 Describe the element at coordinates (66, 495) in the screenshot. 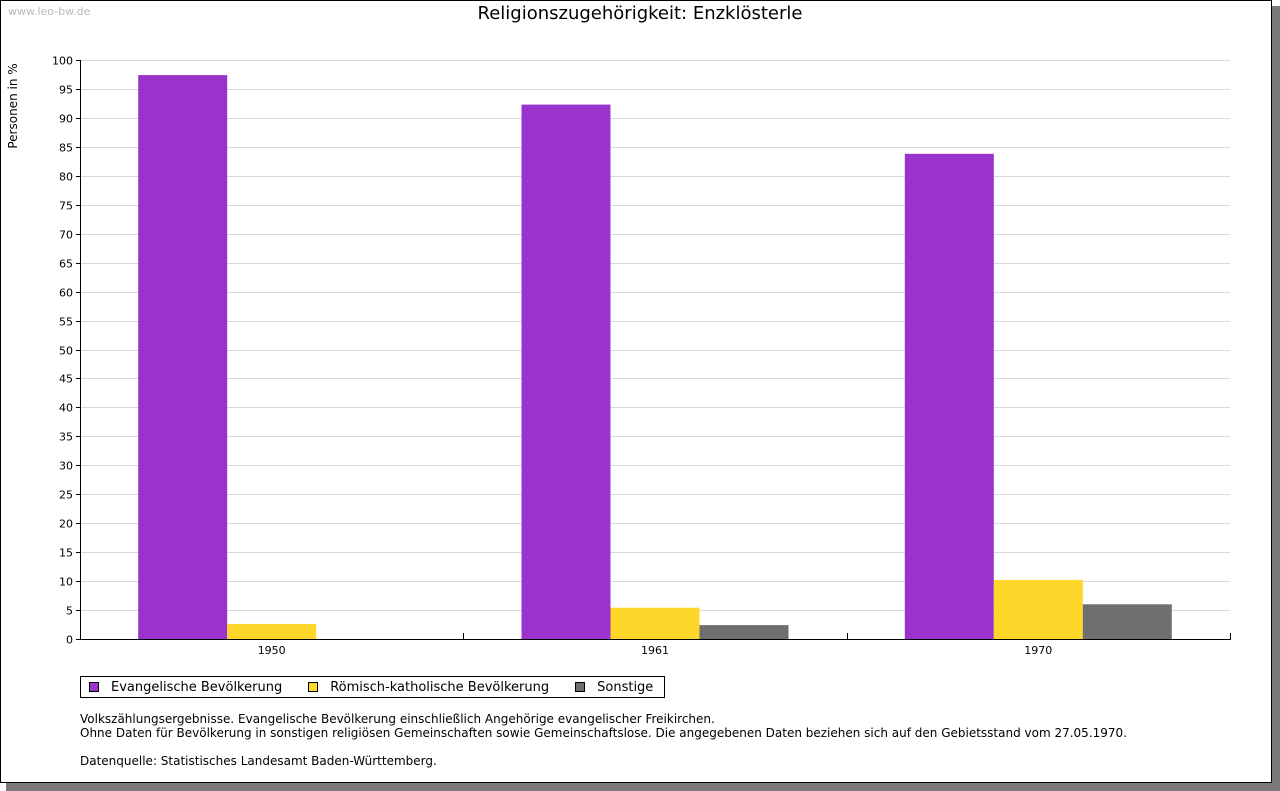

I see `y-tick-label: 25` at that location.